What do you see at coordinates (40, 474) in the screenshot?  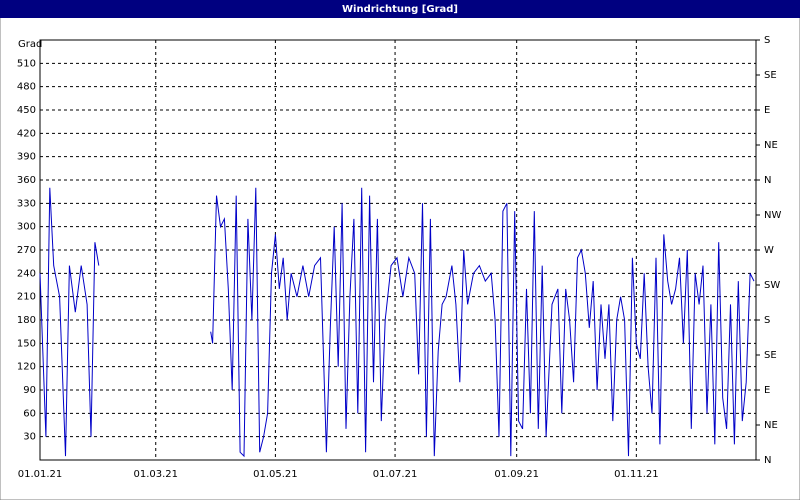 I see `x-tick-label: 01.01.21` at bounding box center [40, 474].